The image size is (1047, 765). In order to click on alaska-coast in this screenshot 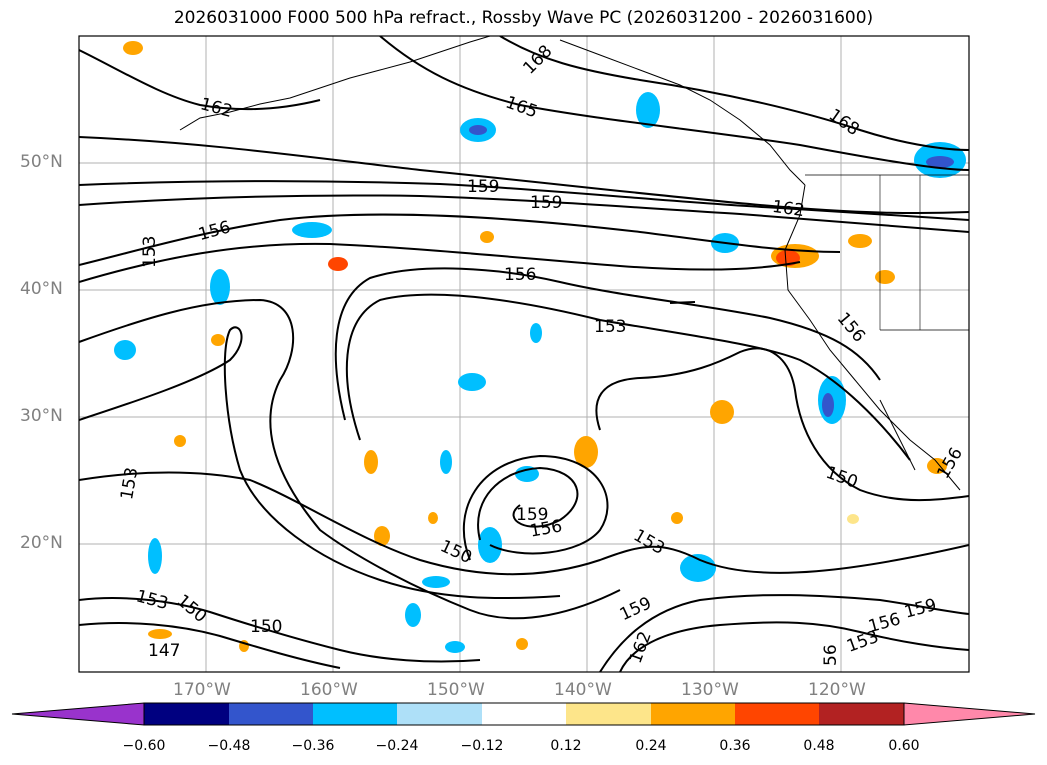, I will do `click(682, 112)`.